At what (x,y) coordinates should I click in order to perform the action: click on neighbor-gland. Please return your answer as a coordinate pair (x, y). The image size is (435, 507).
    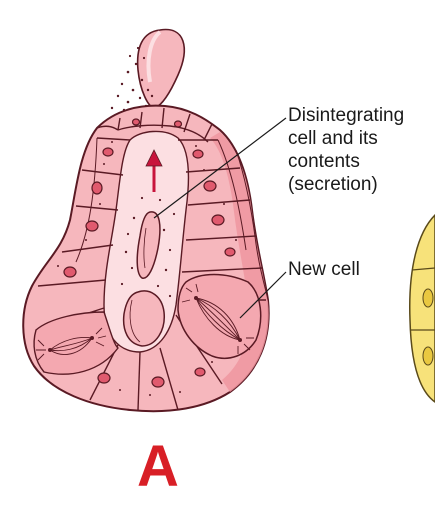
    Looking at the image, I should click on (421, 308).